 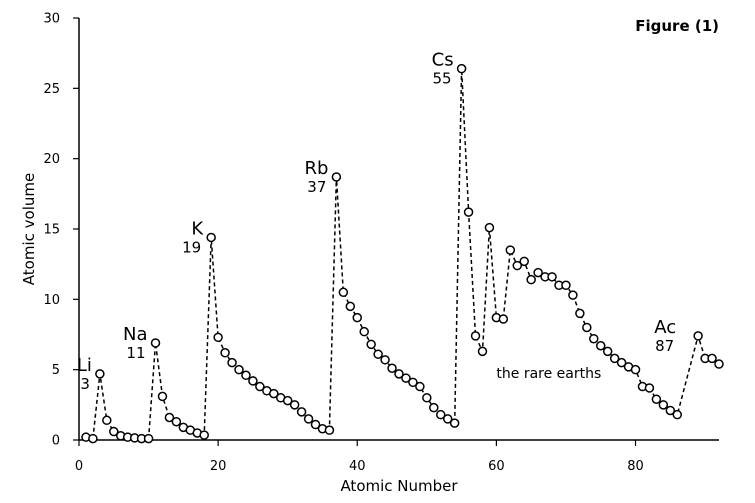 What do you see at coordinates (79, 466) in the screenshot?
I see `x-tick-label: 0` at bounding box center [79, 466].